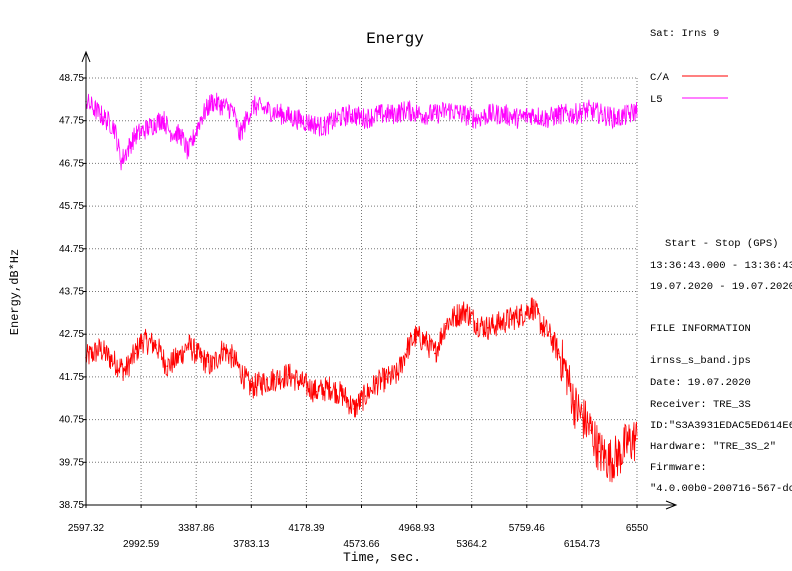  What do you see at coordinates (582, 544) in the screenshot?
I see `x-tick-label: 6154.73` at bounding box center [582, 544].